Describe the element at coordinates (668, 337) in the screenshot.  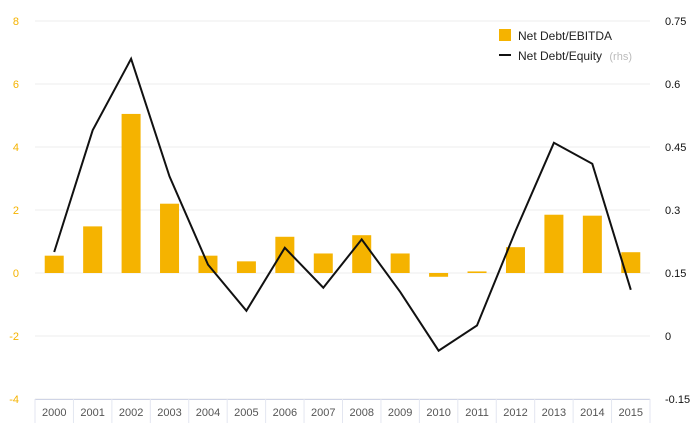
I see `y-right-tick-label: 0` at that location.